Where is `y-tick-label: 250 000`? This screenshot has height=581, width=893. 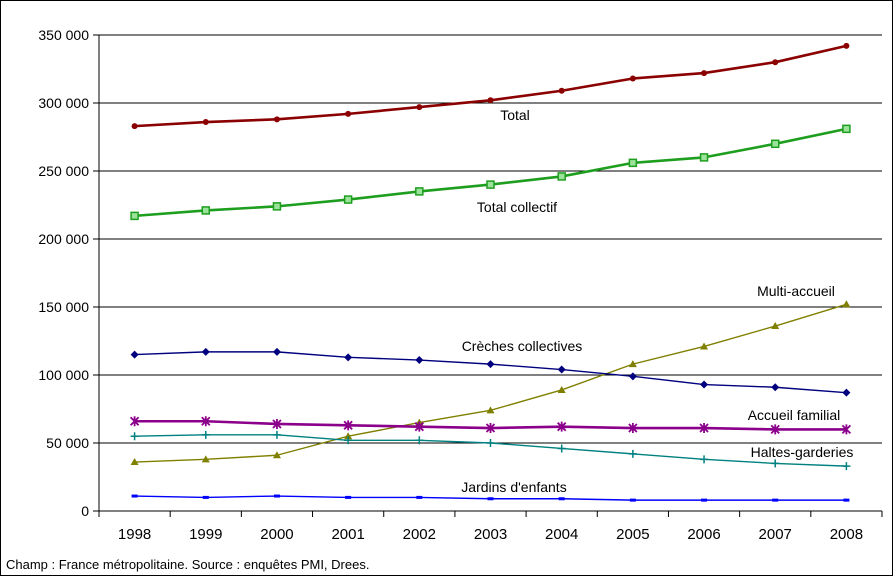
y-tick-label: 250 000 is located at coordinates (63, 171).